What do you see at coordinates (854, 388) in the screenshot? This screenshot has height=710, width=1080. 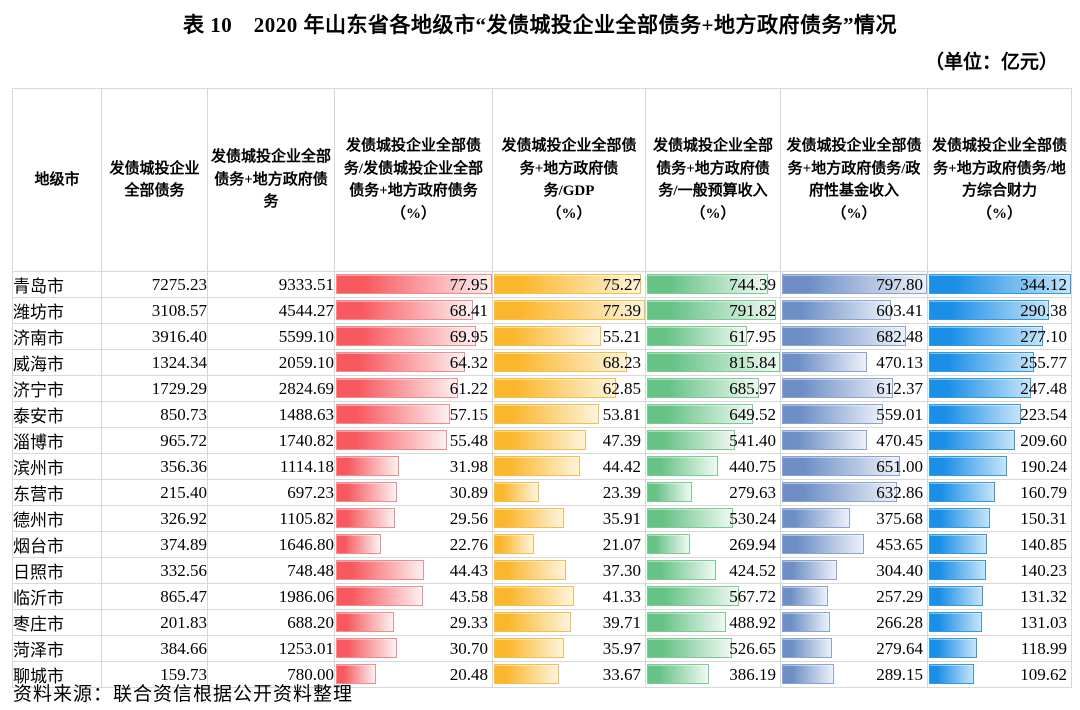 I see `cell-bar-value: 612.37` at bounding box center [854, 388].